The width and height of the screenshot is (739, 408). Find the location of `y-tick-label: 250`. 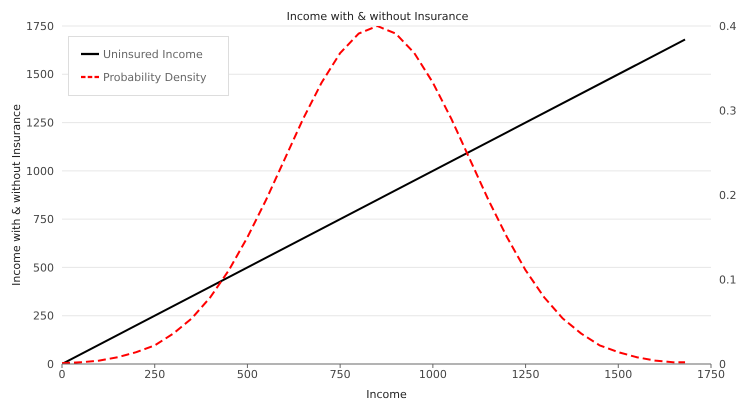

y-tick-label: 250 is located at coordinates (43, 316).